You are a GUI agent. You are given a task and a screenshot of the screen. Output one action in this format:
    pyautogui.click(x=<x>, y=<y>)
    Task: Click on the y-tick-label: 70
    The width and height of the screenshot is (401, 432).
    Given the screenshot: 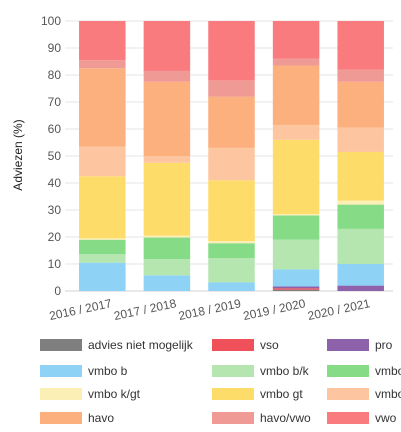 What is the action you would take?
    pyautogui.click(x=55, y=102)
    